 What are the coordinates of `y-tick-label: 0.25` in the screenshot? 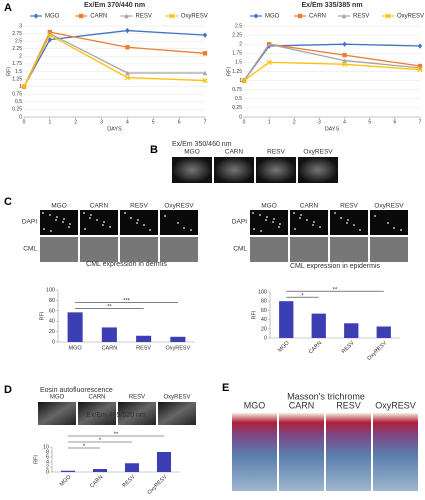 It's located at (237, 108).